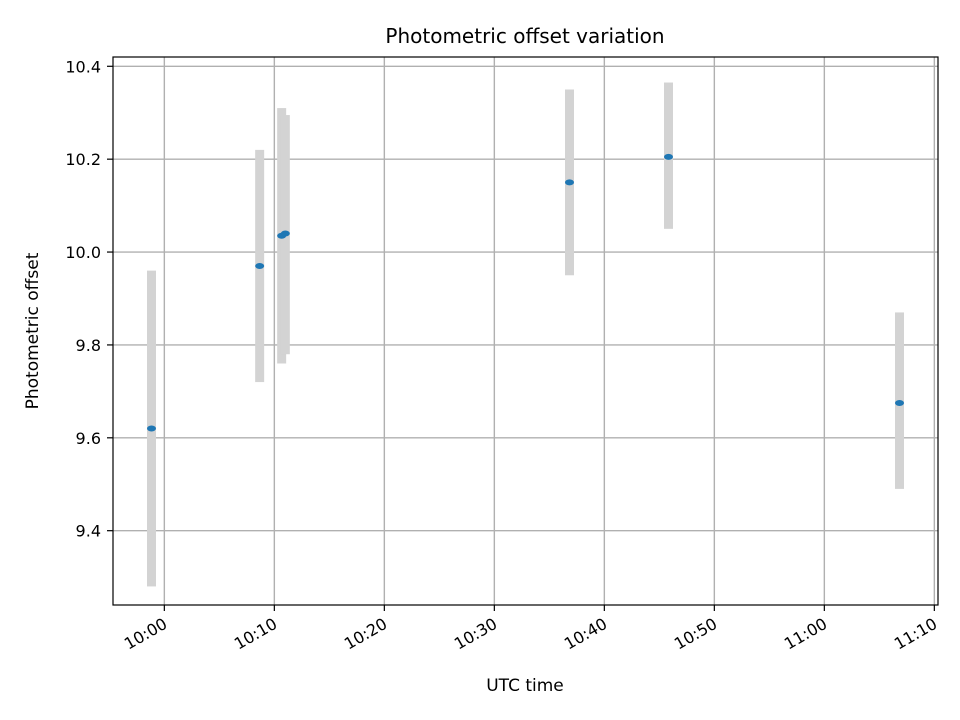 This screenshot has height=720, width=960. I want to click on y-tick-label: 9.8, so click(88, 345).